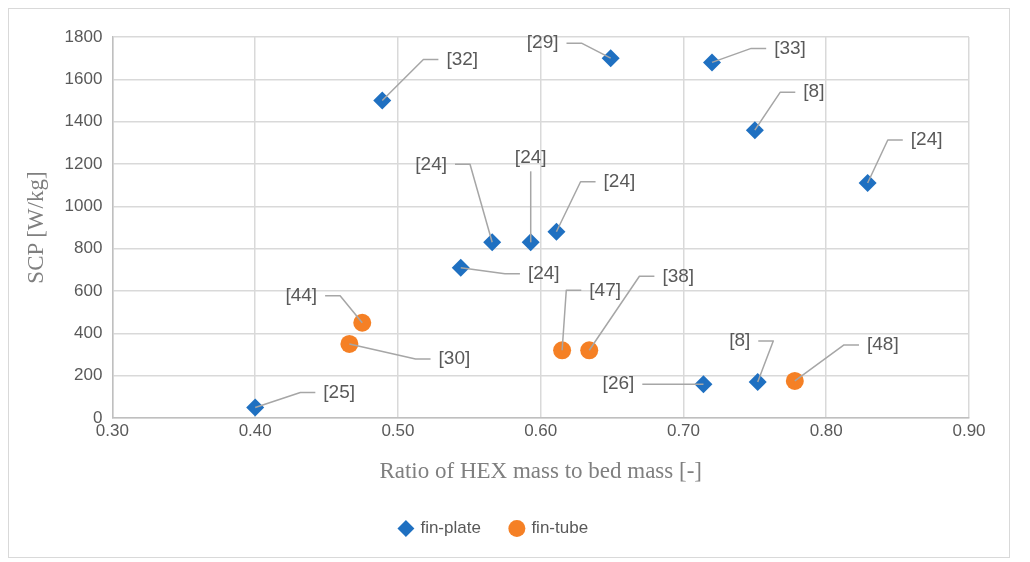 This screenshot has width=1030, height=562. I want to click on y-tick-label: 1400, so click(83, 121).